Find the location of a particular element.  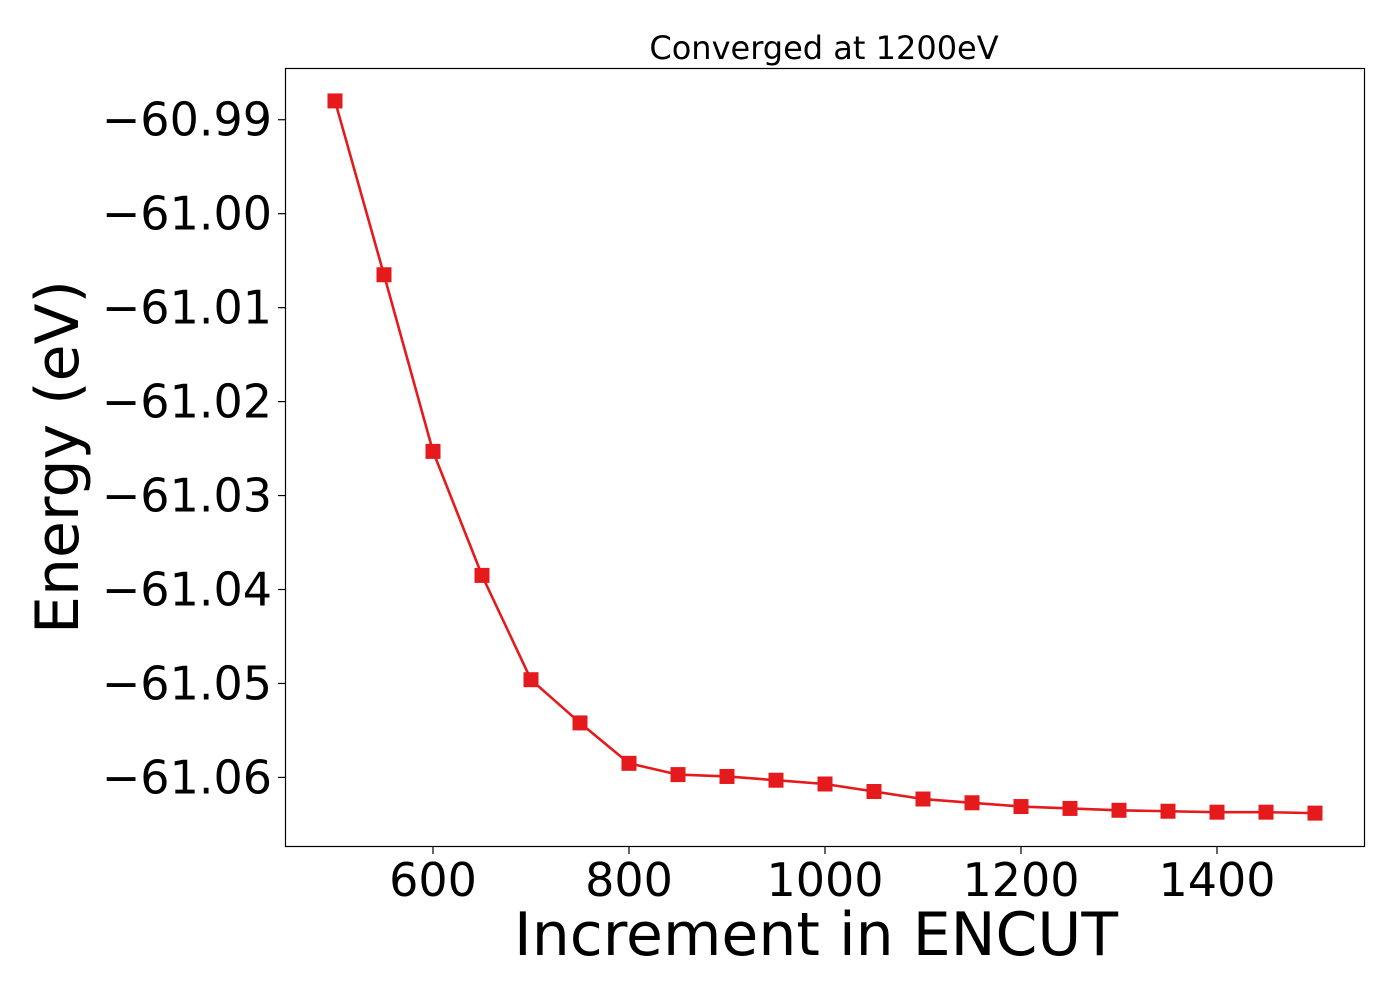

x-tick-label: 1000 is located at coordinates (824, 880).